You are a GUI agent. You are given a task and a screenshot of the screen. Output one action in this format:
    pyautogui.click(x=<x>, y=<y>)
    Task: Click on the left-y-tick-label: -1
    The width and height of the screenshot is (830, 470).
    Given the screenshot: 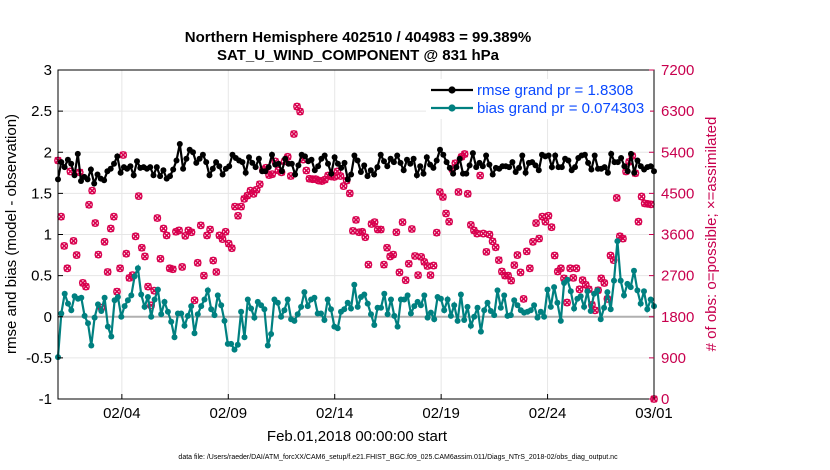 What is the action you would take?
    pyautogui.click(x=45, y=399)
    